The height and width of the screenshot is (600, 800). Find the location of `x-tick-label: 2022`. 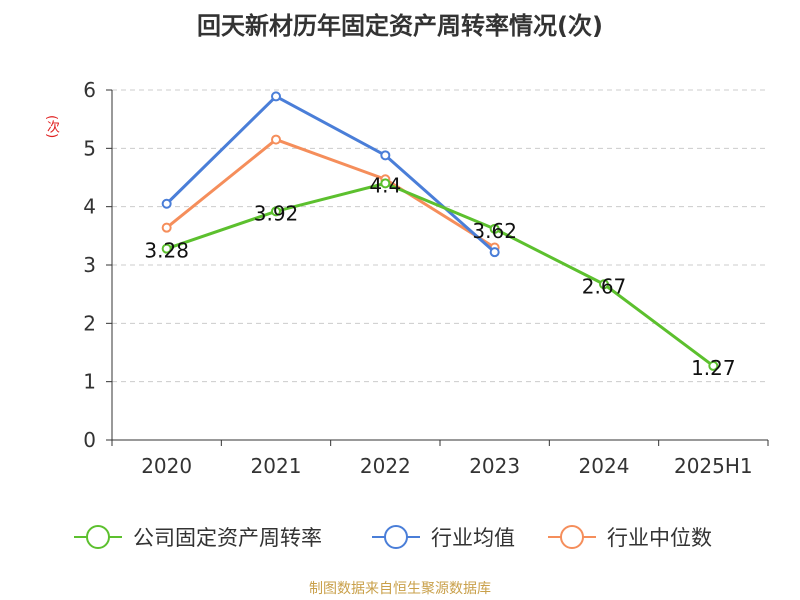

x-tick-label: 2022 is located at coordinates (385, 466).